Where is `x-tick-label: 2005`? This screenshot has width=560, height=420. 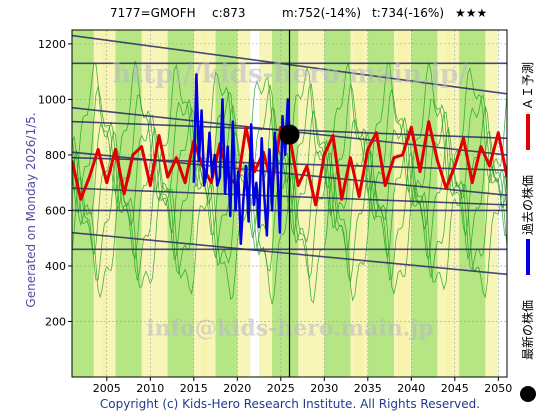 x-tick-label: 2005 is located at coordinates (107, 388).